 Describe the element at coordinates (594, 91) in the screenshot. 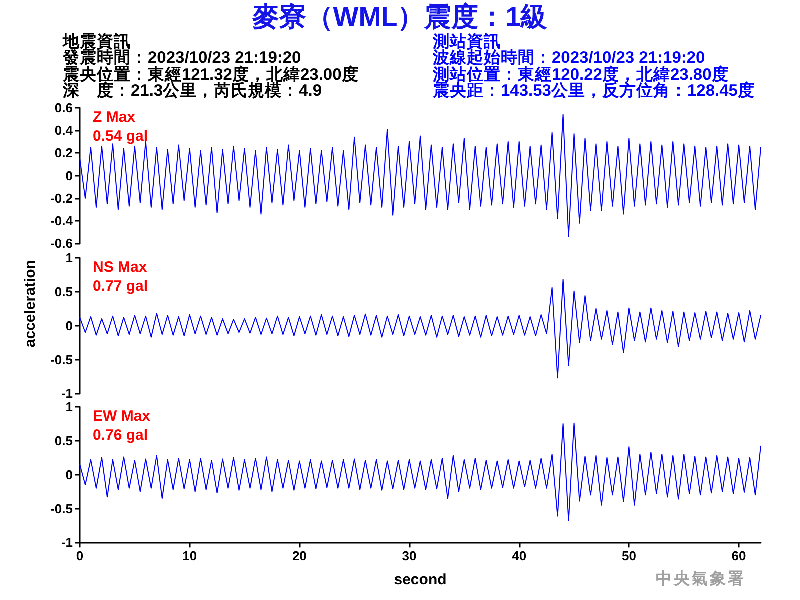

I see `text: 震央距：143.53公里，反方位角：128.45度` at that location.